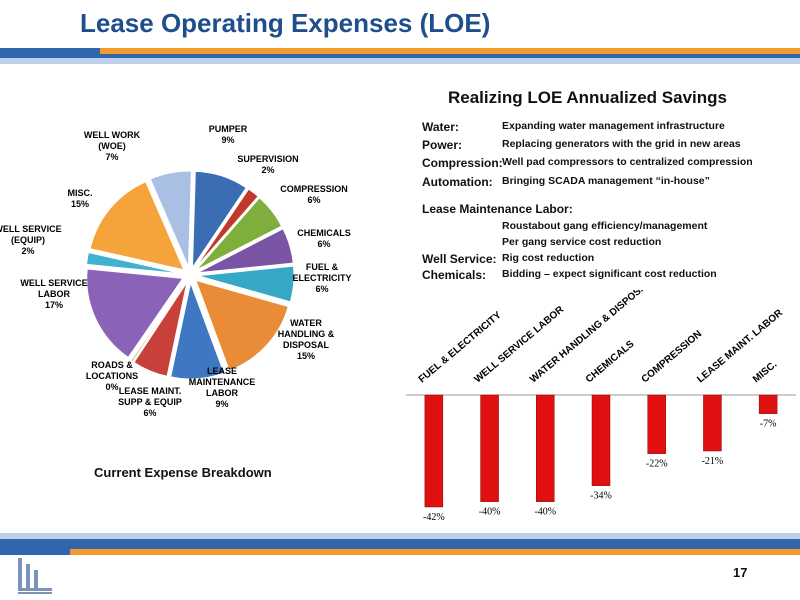 This screenshot has width=800, height=600. I want to click on header-band-accent, so click(450, 51).